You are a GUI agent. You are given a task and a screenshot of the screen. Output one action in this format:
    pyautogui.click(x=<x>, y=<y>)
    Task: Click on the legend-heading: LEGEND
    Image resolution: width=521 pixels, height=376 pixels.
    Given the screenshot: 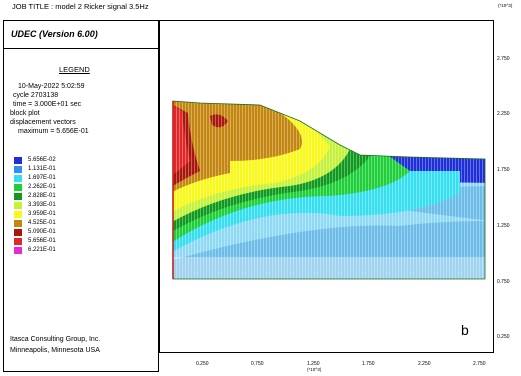 What is the action you would take?
    pyautogui.click(x=74, y=69)
    